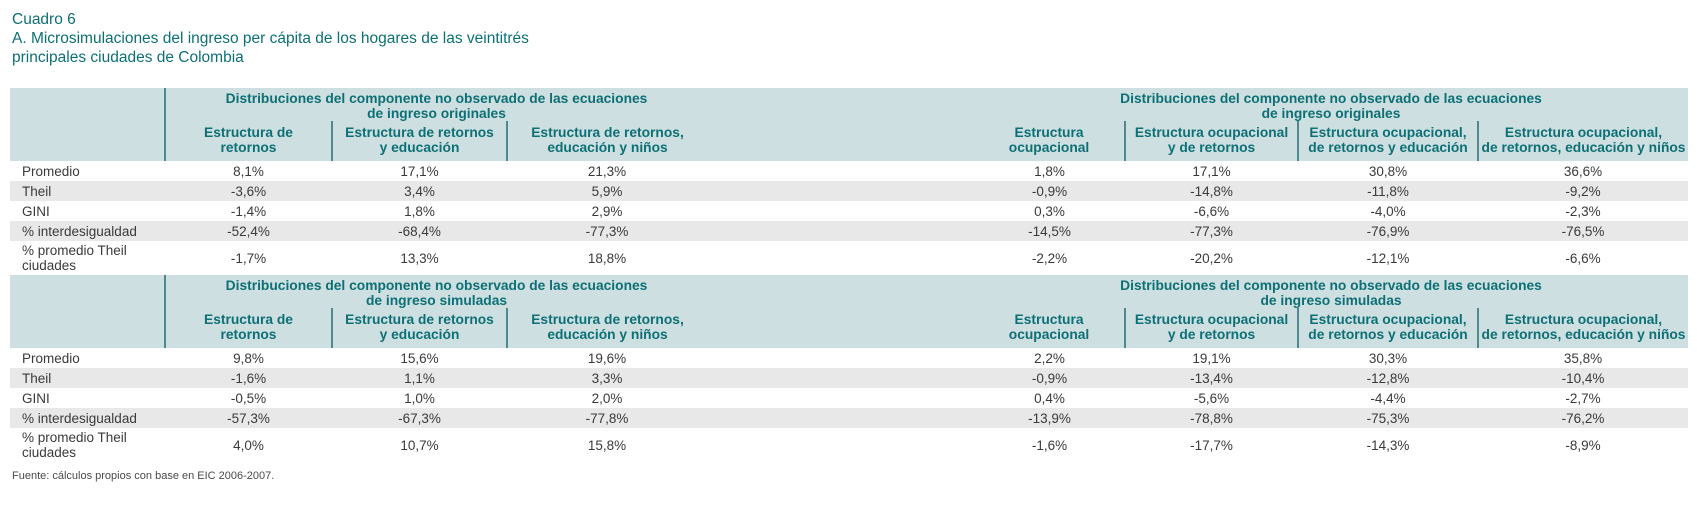 This screenshot has height=513, width=1697. What do you see at coordinates (419, 258) in the screenshot?
I see `value-cell: 13,3%` at bounding box center [419, 258].